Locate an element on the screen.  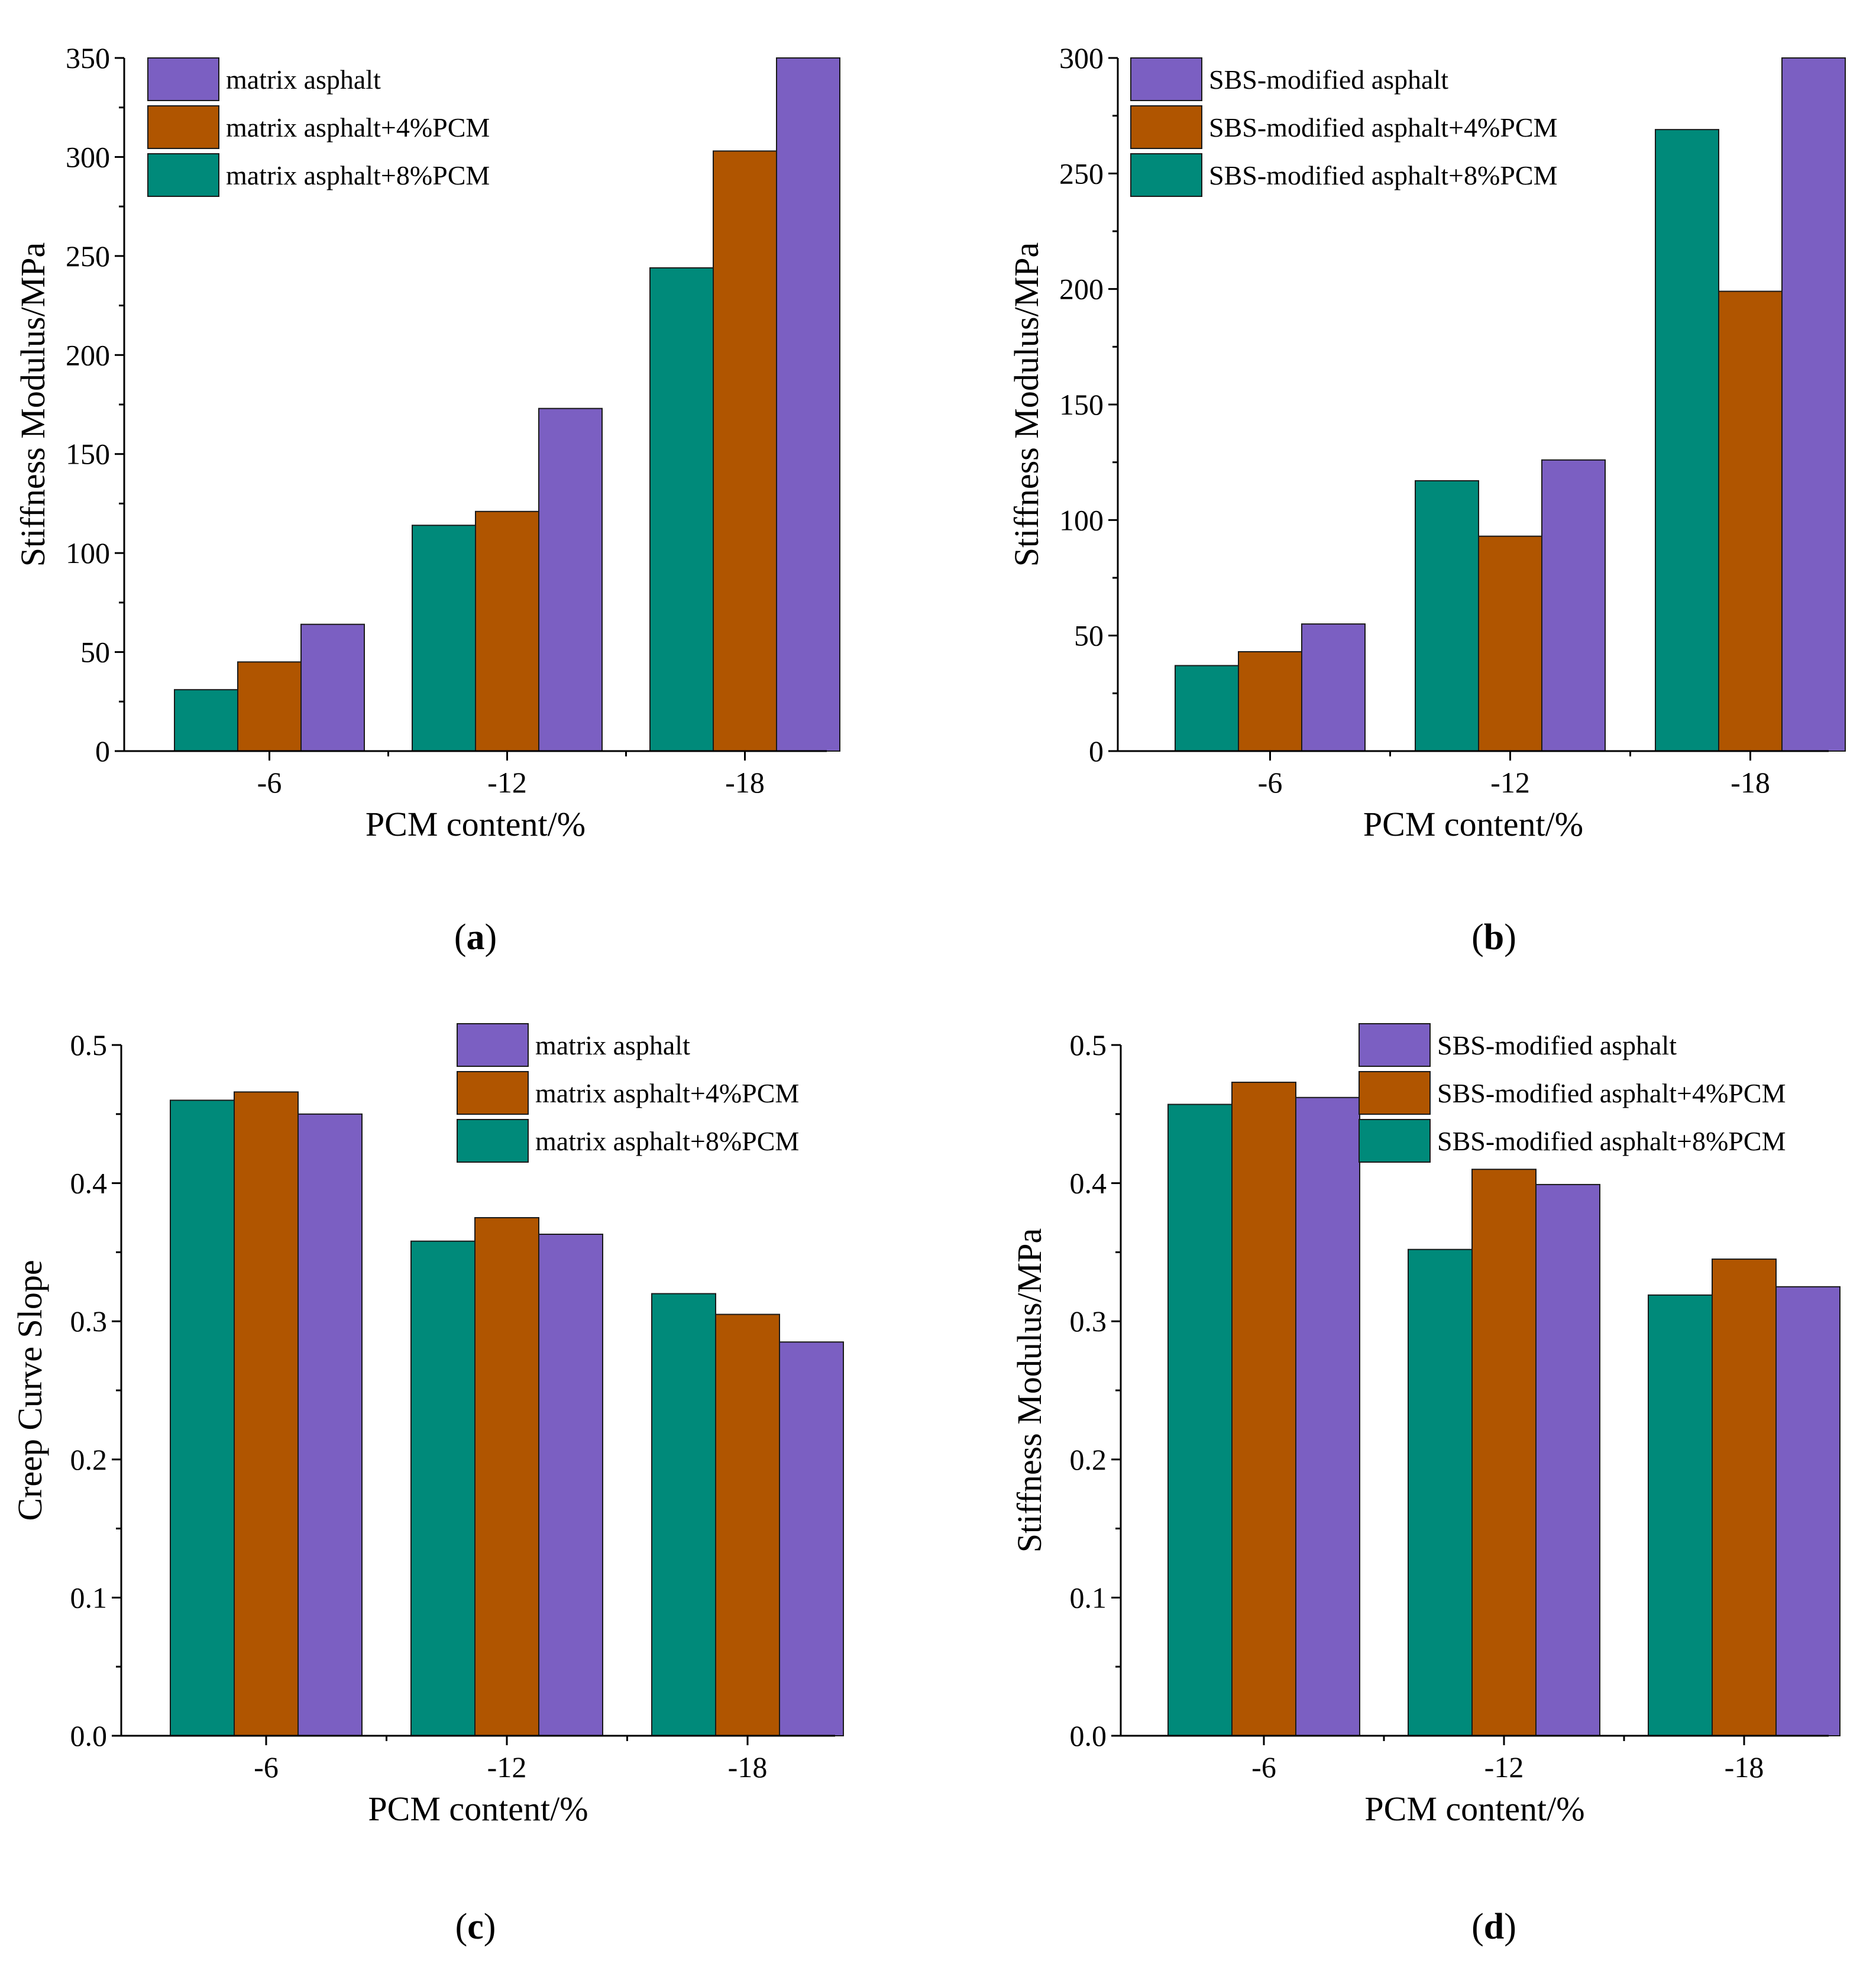
panel-caption: (b) is located at coordinates (1494, 937).